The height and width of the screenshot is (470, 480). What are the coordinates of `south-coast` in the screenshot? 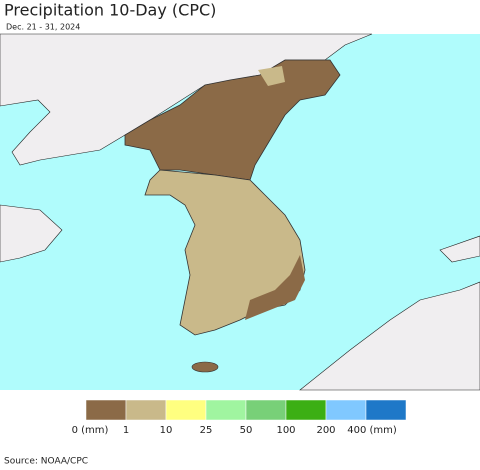 It's located at (275, 287).